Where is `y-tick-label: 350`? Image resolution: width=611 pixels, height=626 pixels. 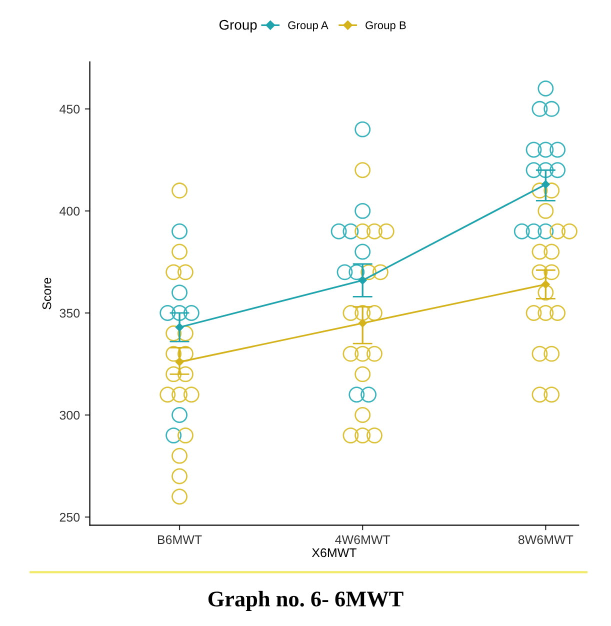
y-tick-label: 350 is located at coordinates (70, 313).